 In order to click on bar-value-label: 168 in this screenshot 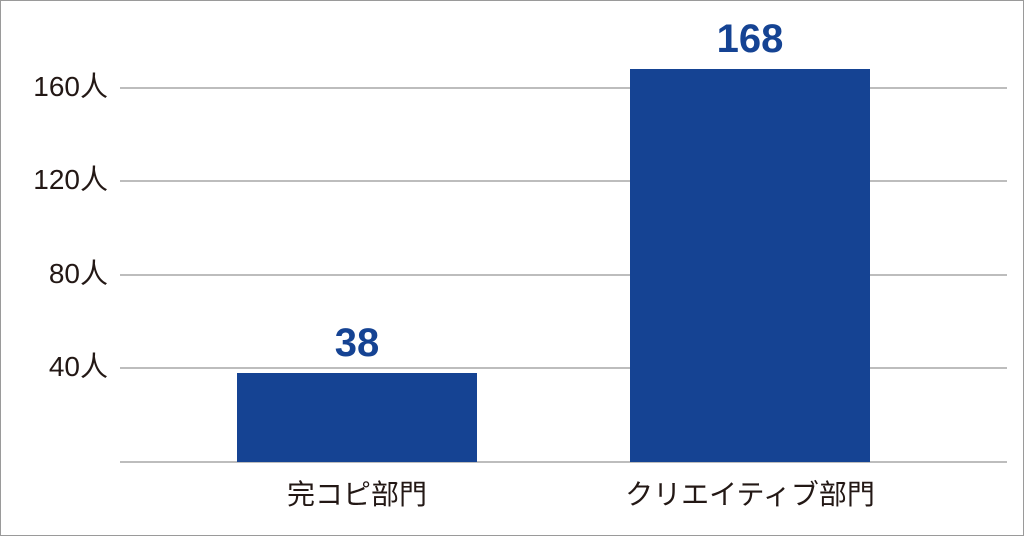, I will do `click(750, 38)`.